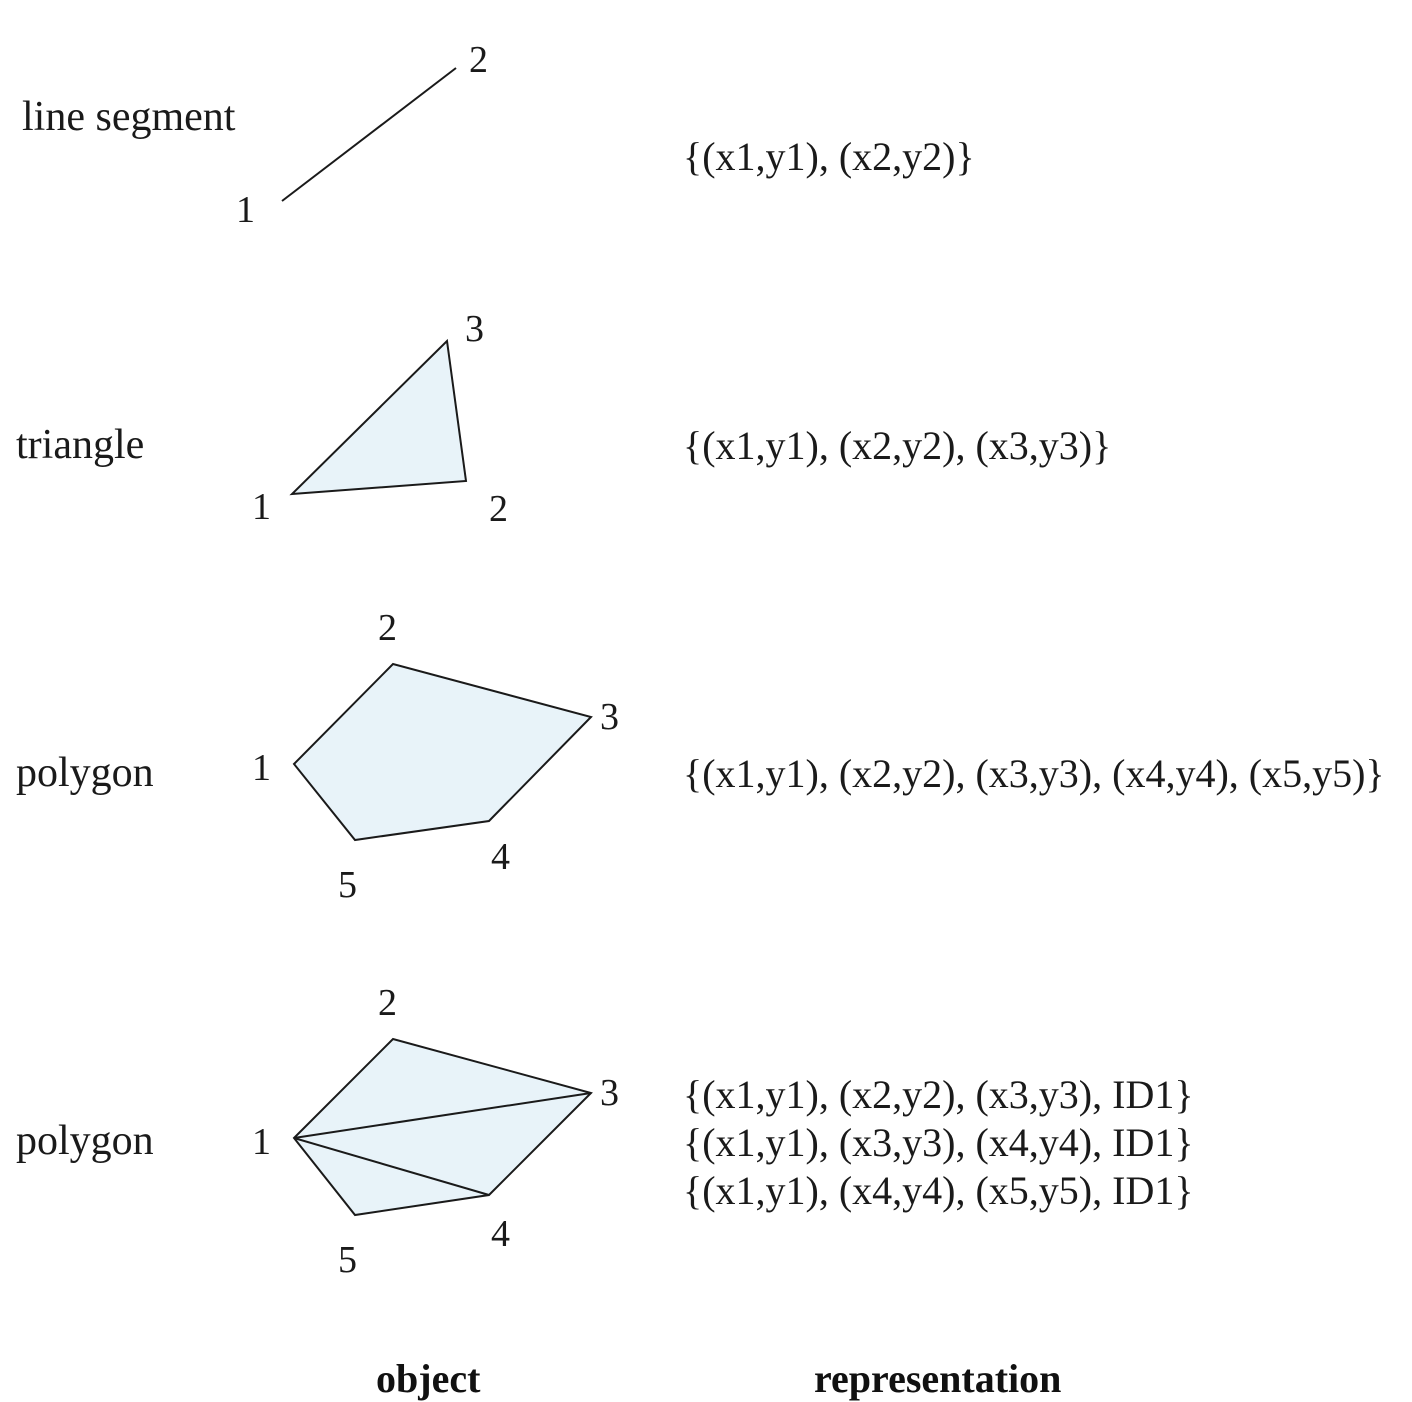 The height and width of the screenshot is (1402, 1412). What do you see at coordinates (80, 445) in the screenshot?
I see `object-label-triangle: triangle` at bounding box center [80, 445].